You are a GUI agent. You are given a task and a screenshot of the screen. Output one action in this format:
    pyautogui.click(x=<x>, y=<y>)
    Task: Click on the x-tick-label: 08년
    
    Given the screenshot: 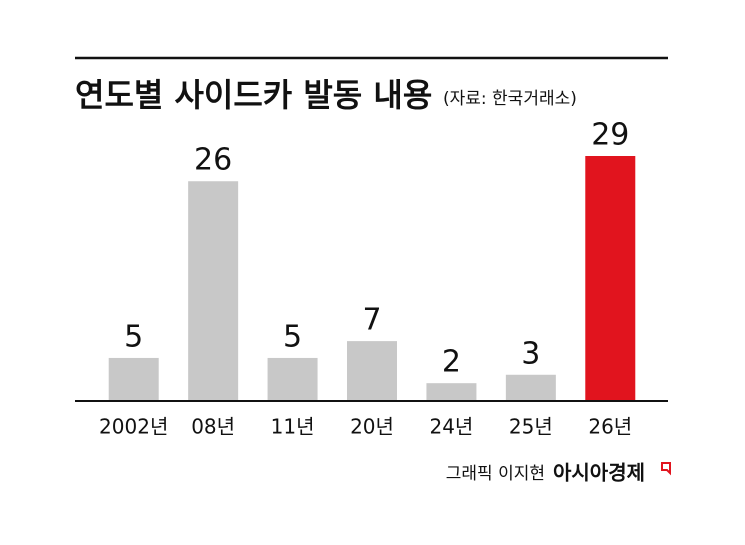 What is the action you would take?
    pyautogui.click(x=213, y=427)
    